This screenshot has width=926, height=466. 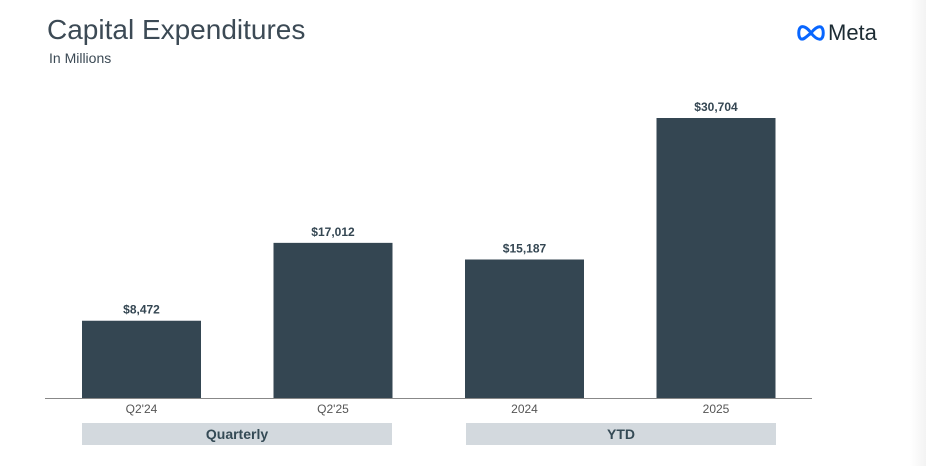 I want to click on meta-logo: Meta, so click(x=837, y=33).